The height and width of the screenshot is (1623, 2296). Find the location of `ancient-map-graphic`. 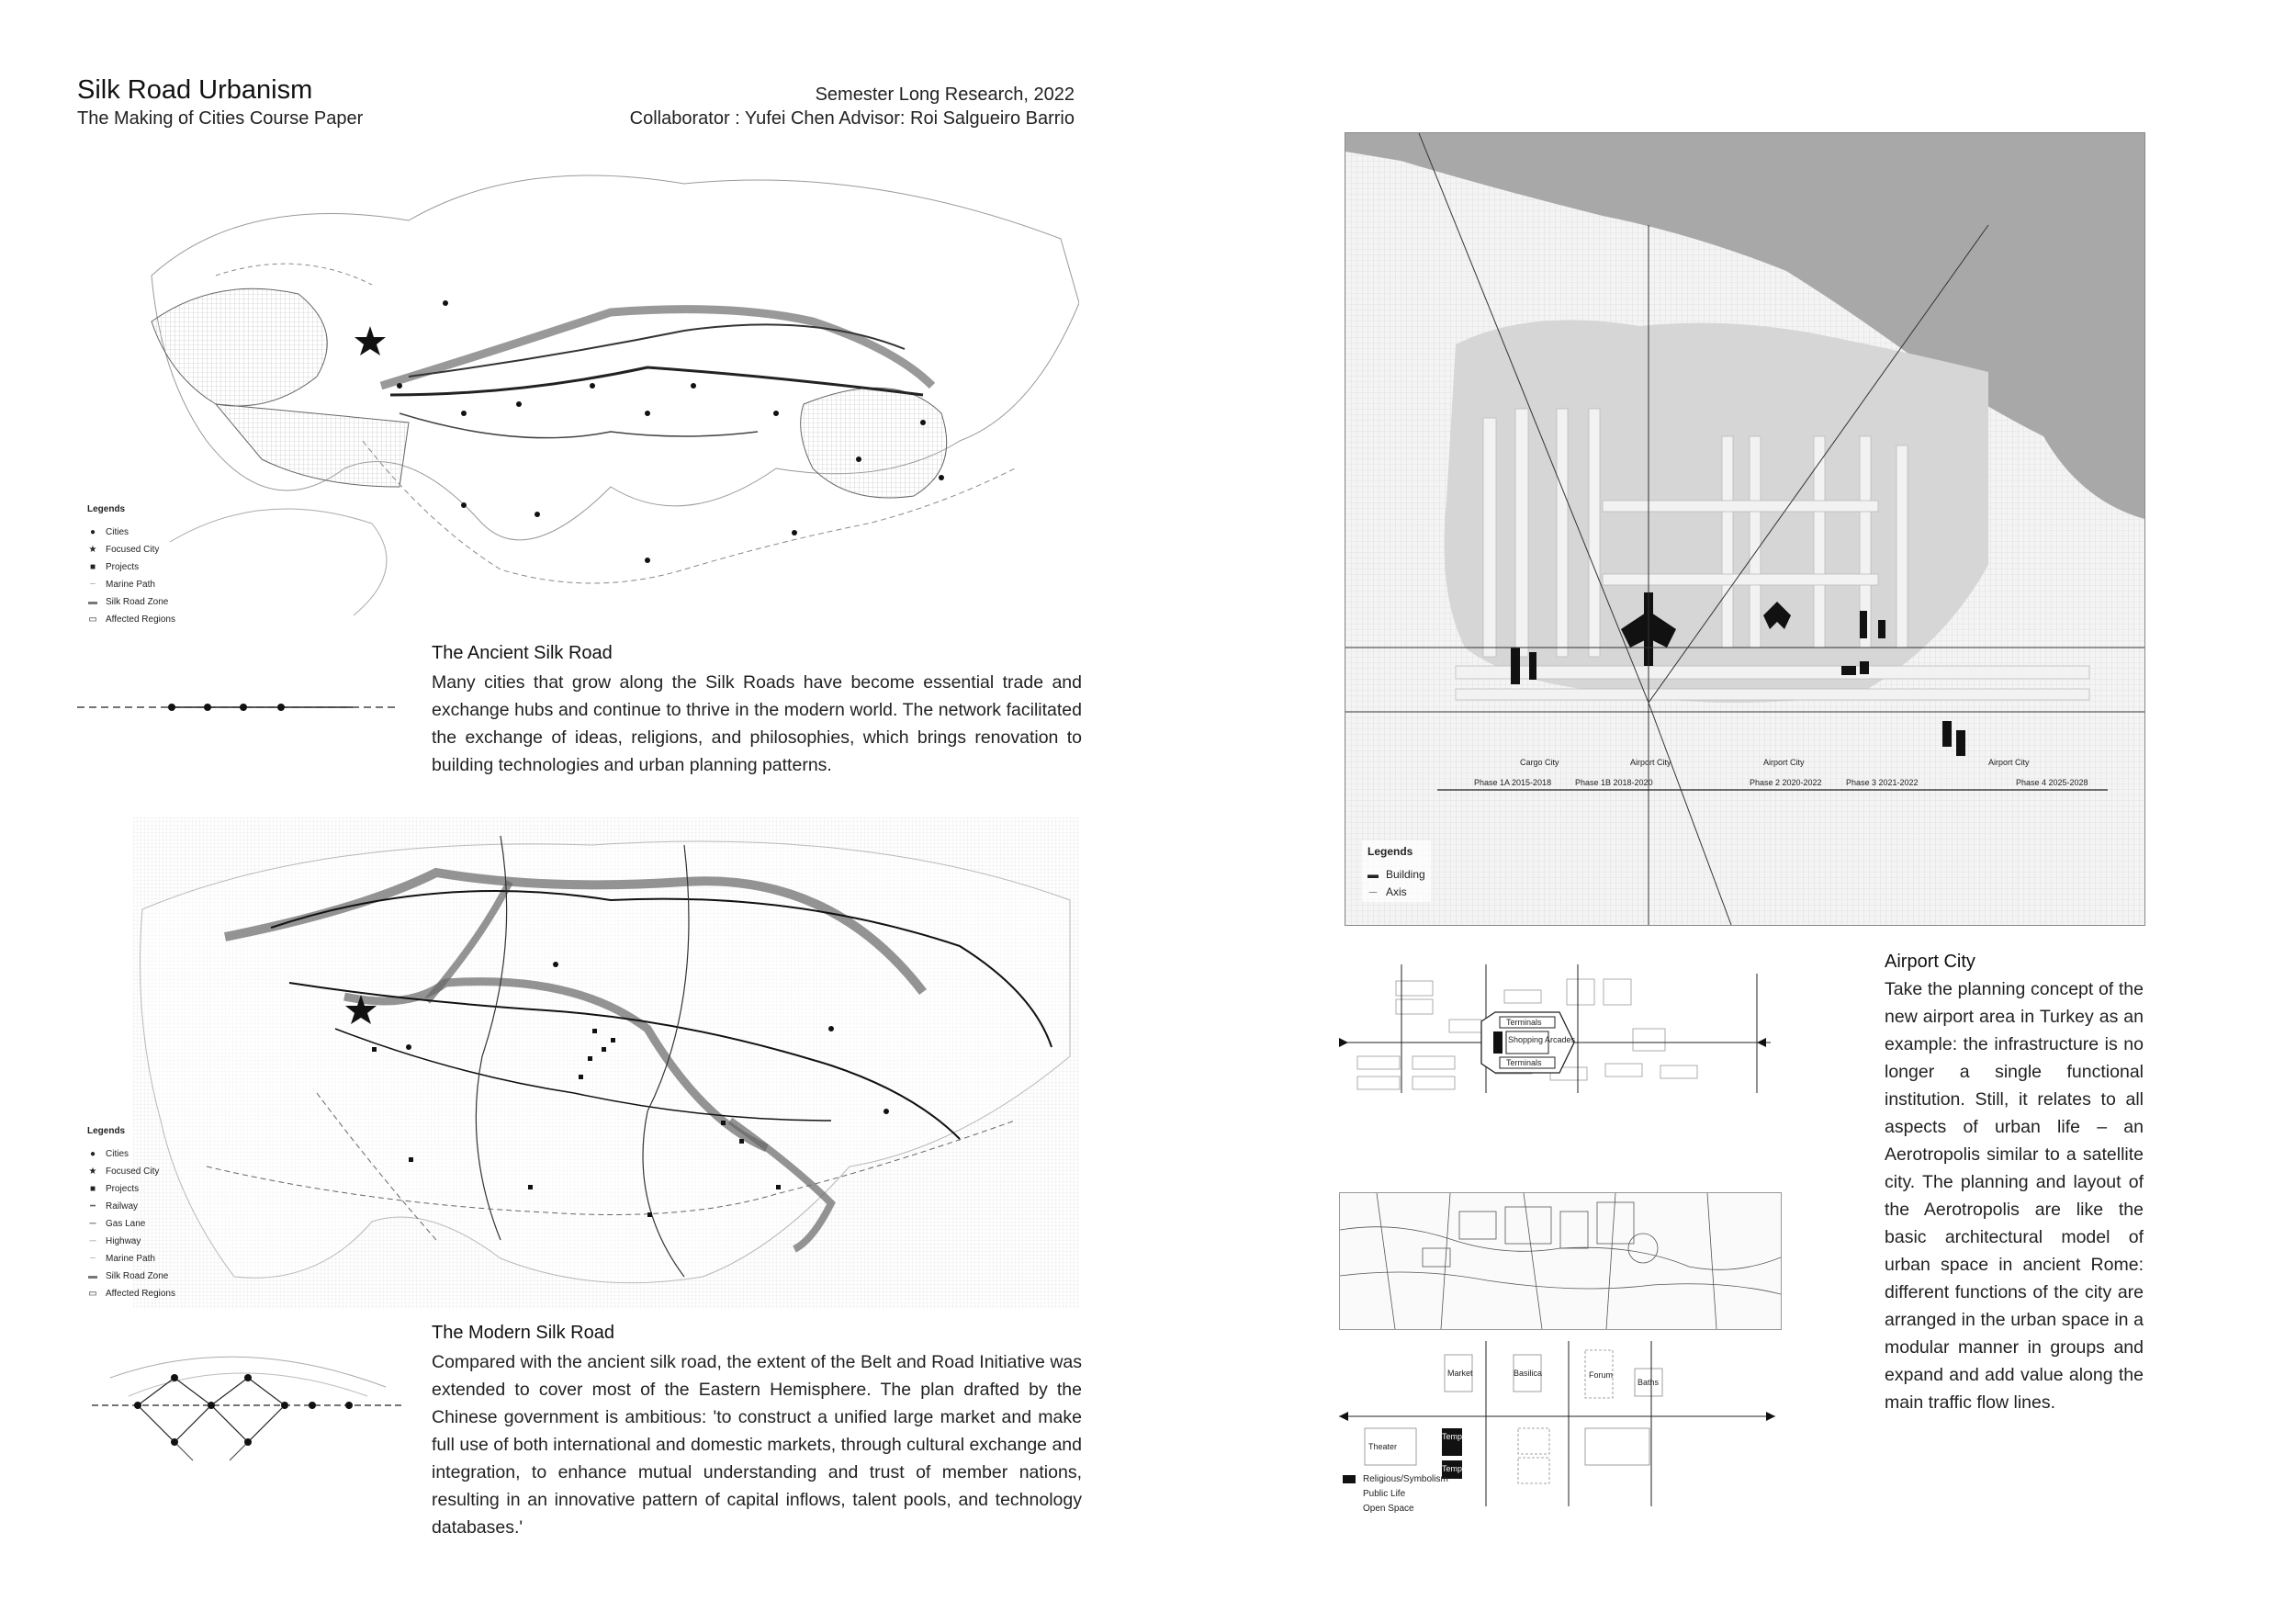

ancient-map-graphic is located at coordinates (615, 395).